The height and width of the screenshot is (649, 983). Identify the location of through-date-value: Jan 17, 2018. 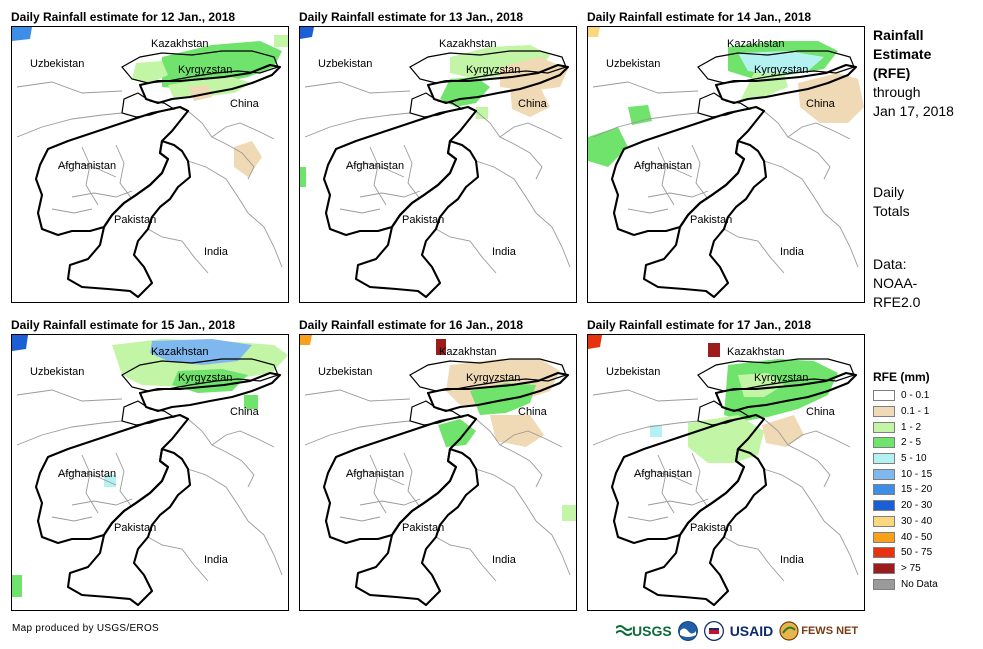
(913, 111).